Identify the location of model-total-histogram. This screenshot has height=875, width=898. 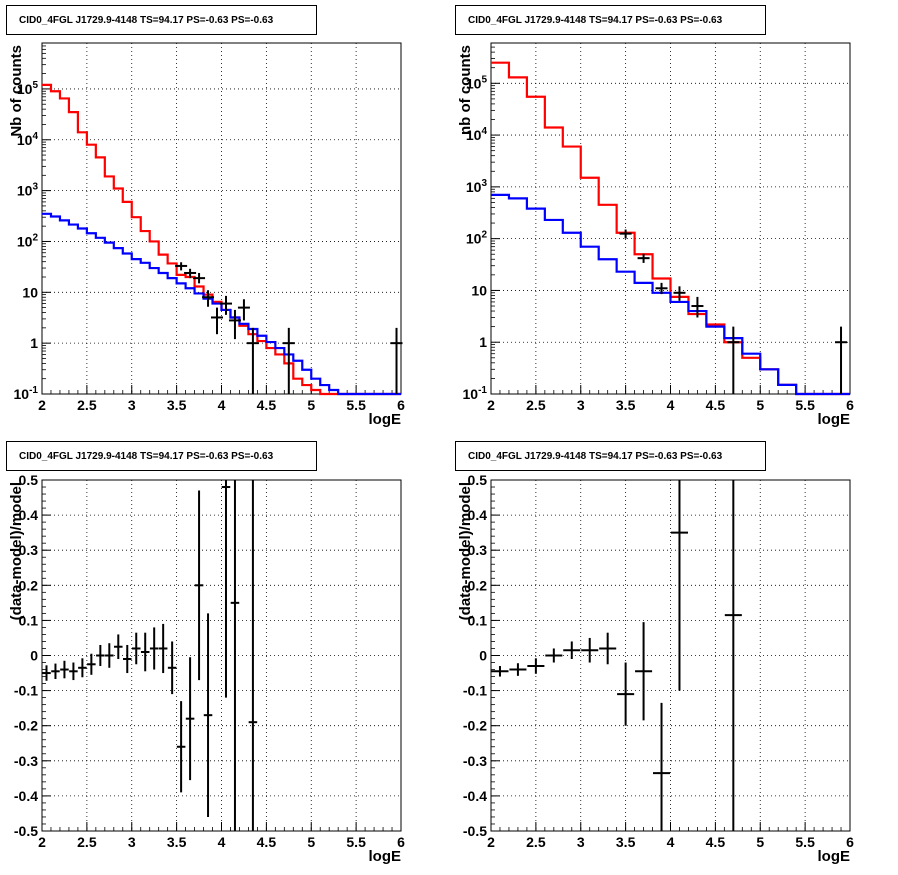
(221, 239).